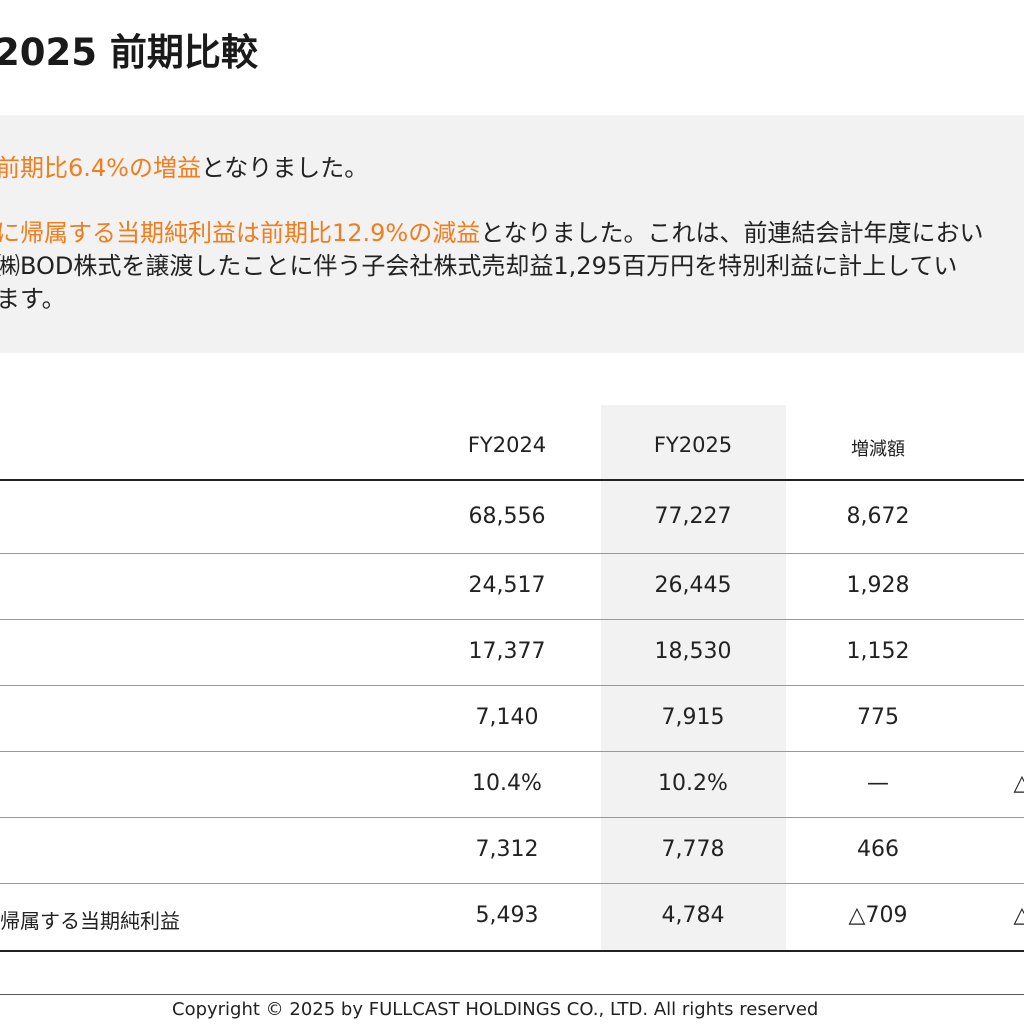  Describe the element at coordinates (878, 516) in the screenshot. I see `row-1-change: 8,672` at that location.